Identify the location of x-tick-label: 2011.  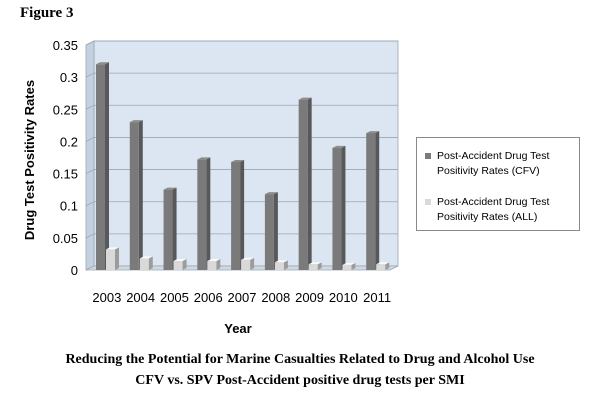
(377, 297).